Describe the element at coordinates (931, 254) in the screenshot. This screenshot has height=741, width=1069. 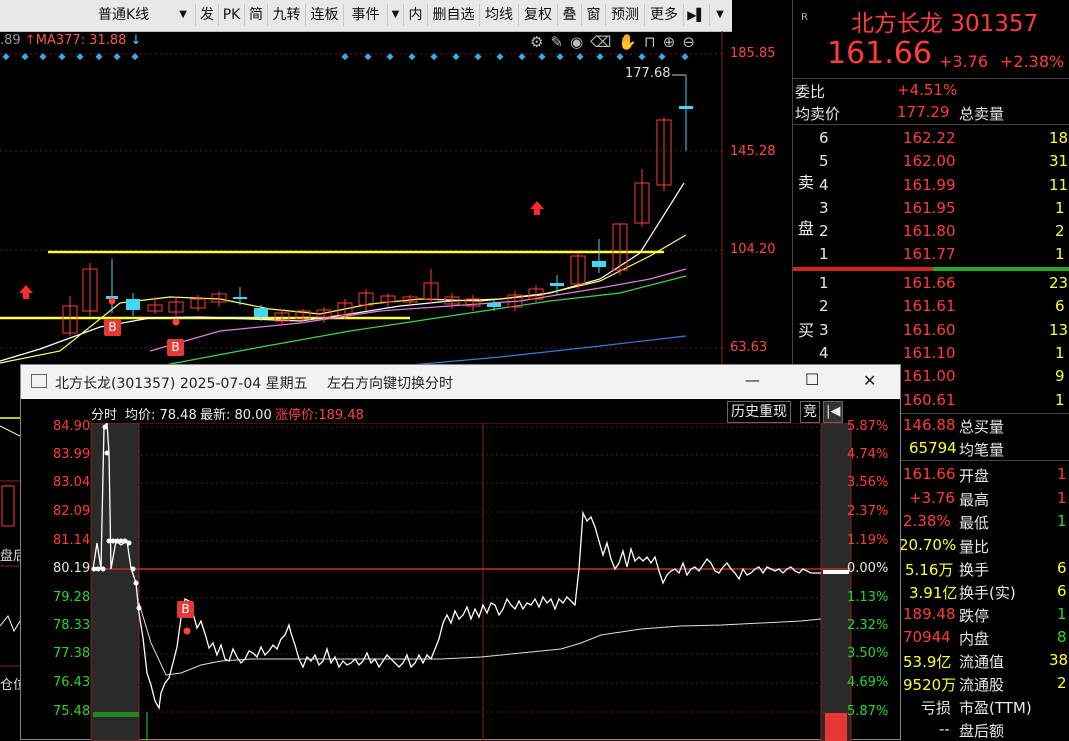
I see `sell-level-1: 1 161.77 1` at that location.